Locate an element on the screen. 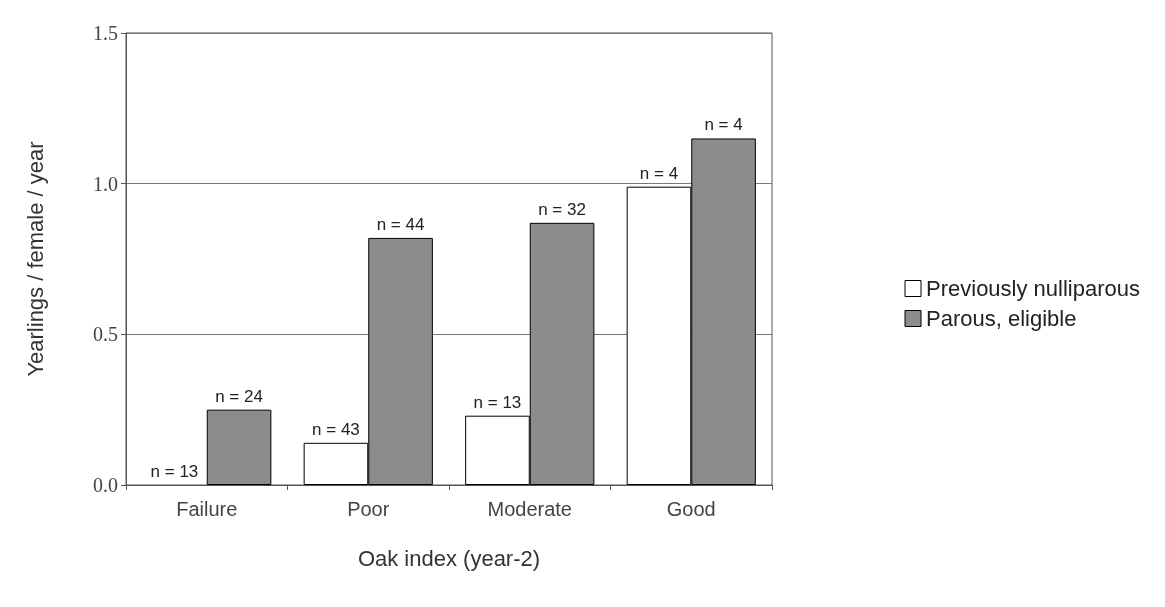  legend-label: Parous, eligible is located at coordinates (1001, 318).